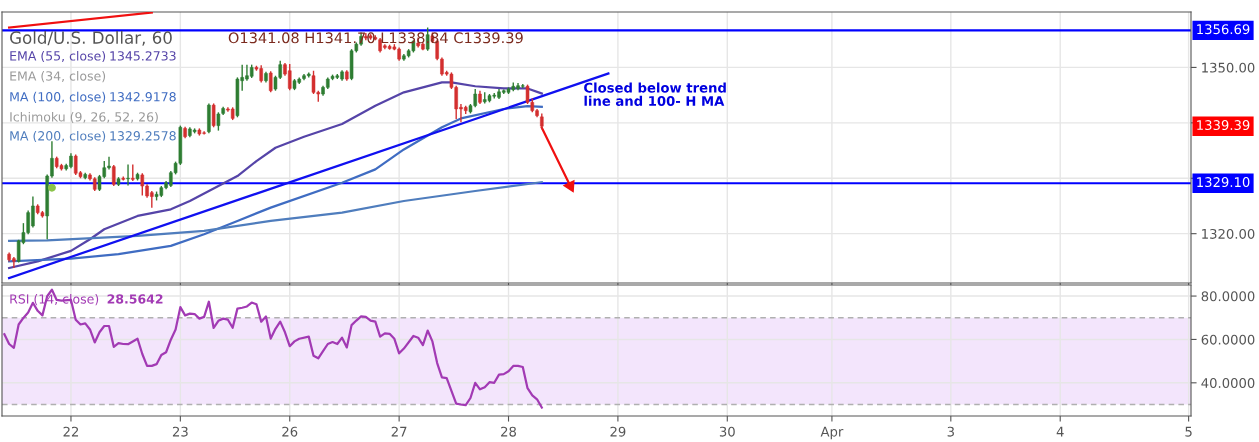 The height and width of the screenshot is (442, 1259). I want to click on annotation: 1345.2733, so click(143, 56).